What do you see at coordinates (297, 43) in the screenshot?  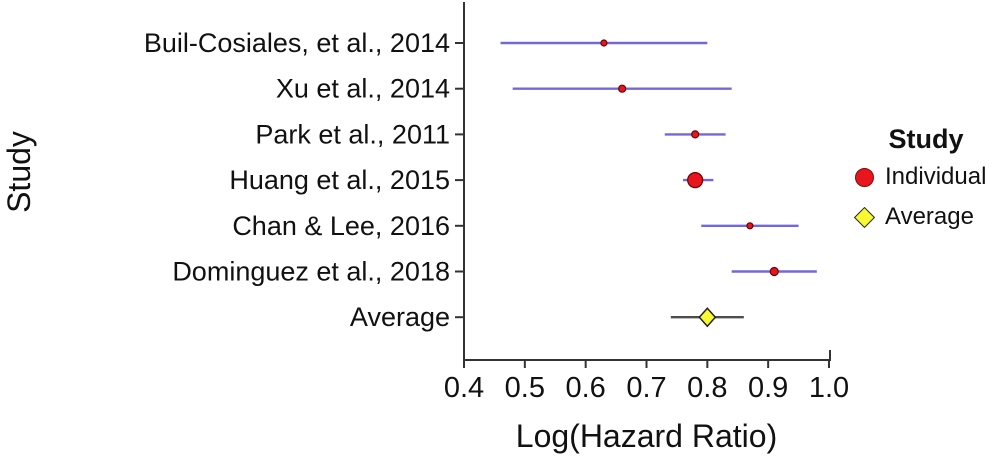 I see `study-label: Buil-Cosiales, et al., 2014` at bounding box center [297, 43].